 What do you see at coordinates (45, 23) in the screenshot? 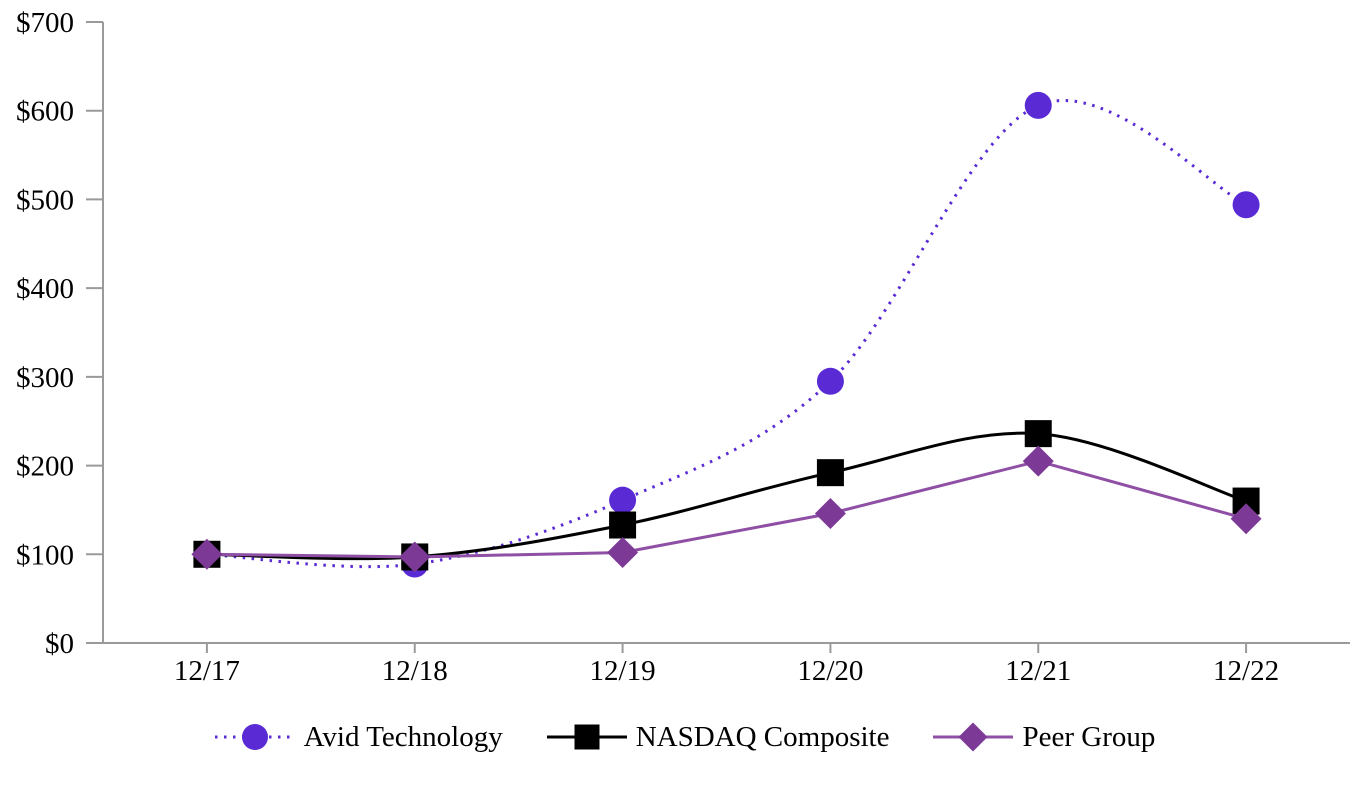
I see `y-axis-tick-label: $700` at bounding box center [45, 23].